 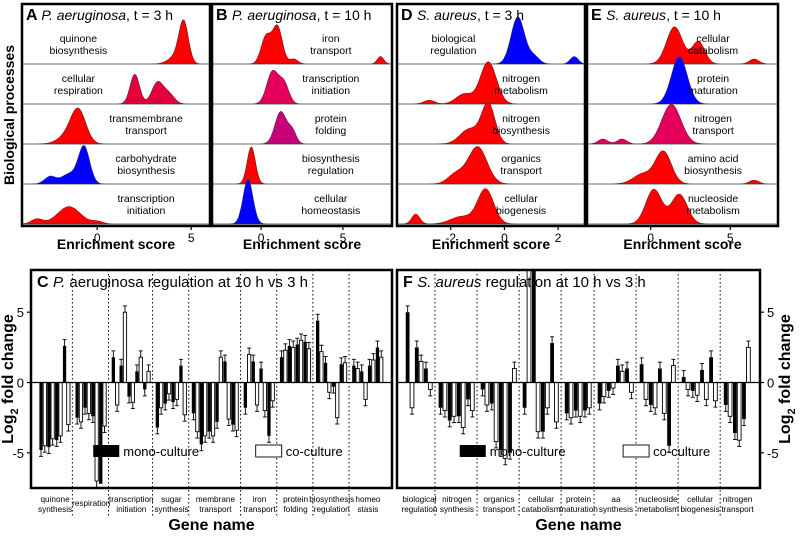 What do you see at coordinates (528, 451) in the screenshot?
I see `legend-label-mono: mono-culture` at bounding box center [528, 451].